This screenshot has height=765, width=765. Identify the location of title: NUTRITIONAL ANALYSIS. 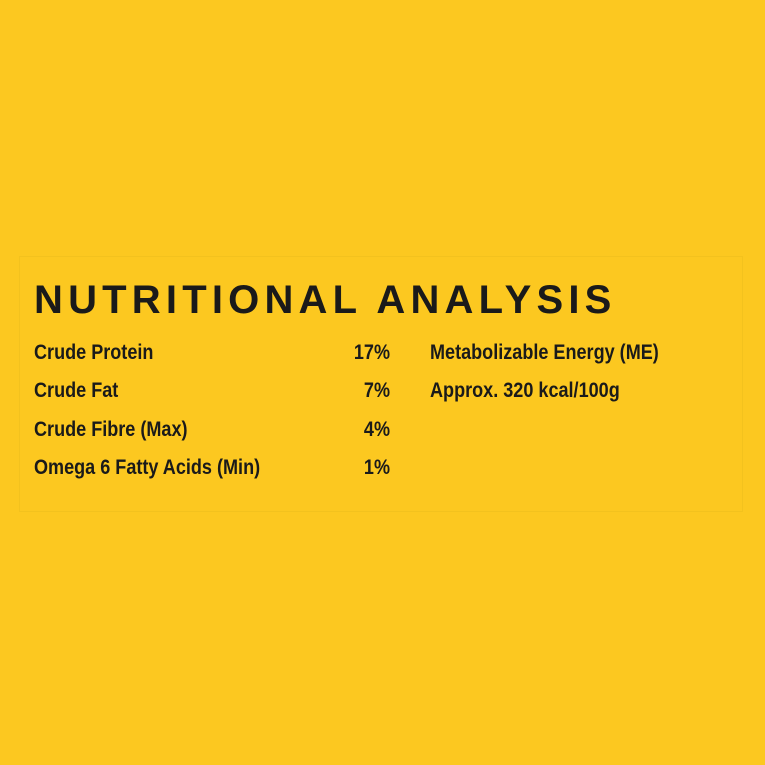
(325, 300).